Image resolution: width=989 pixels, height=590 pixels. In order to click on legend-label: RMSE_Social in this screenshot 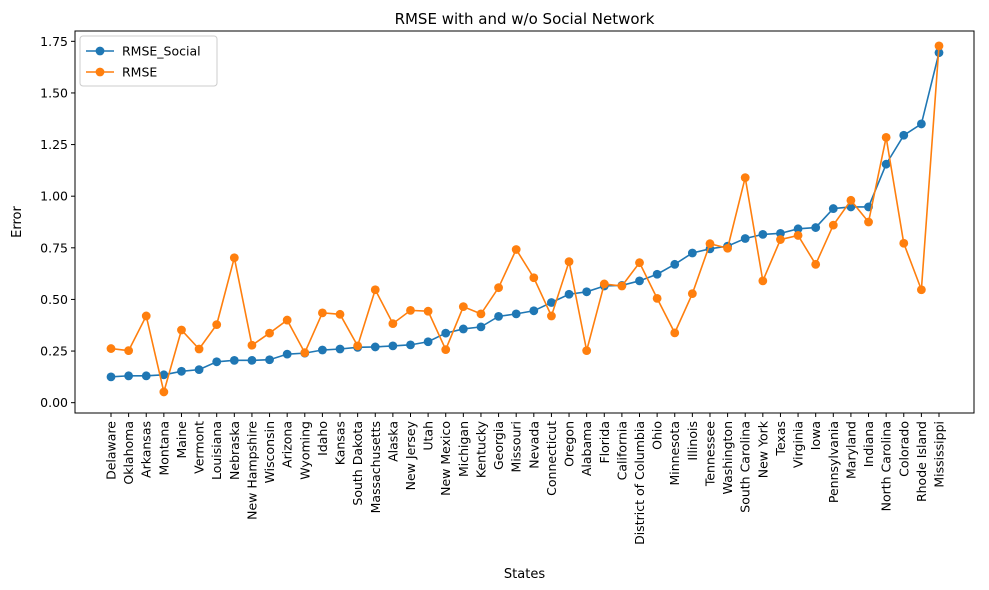, I will do `click(161, 51)`.